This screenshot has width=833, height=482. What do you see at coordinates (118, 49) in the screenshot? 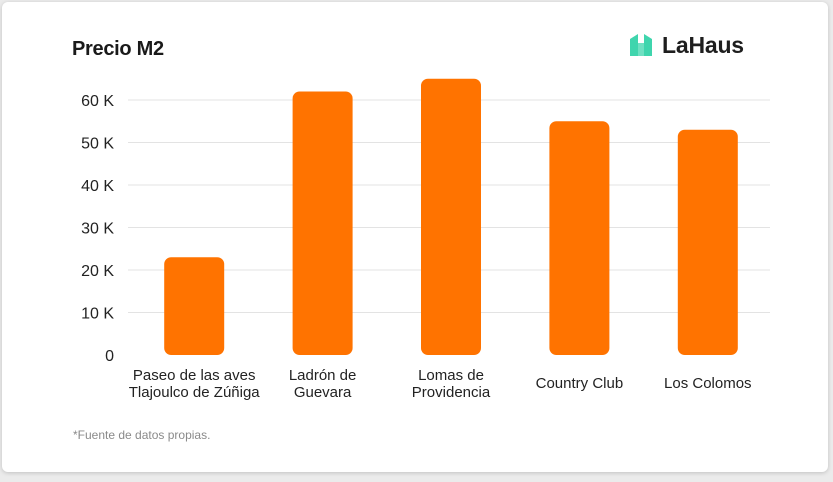
I see `chart-title: Precio M2` at bounding box center [118, 49].